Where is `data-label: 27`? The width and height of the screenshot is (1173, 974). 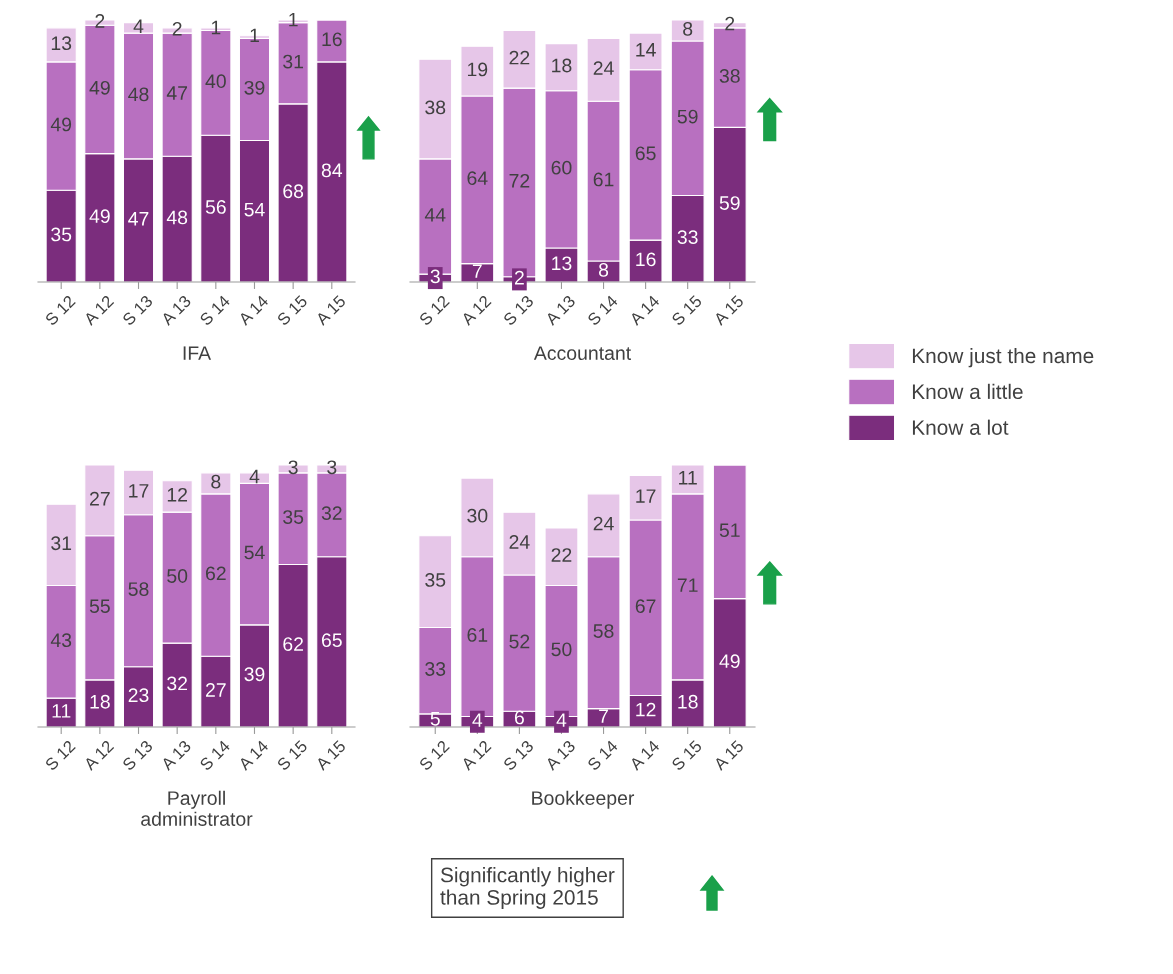
data-label: 27 is located at coordinates (100, 498).